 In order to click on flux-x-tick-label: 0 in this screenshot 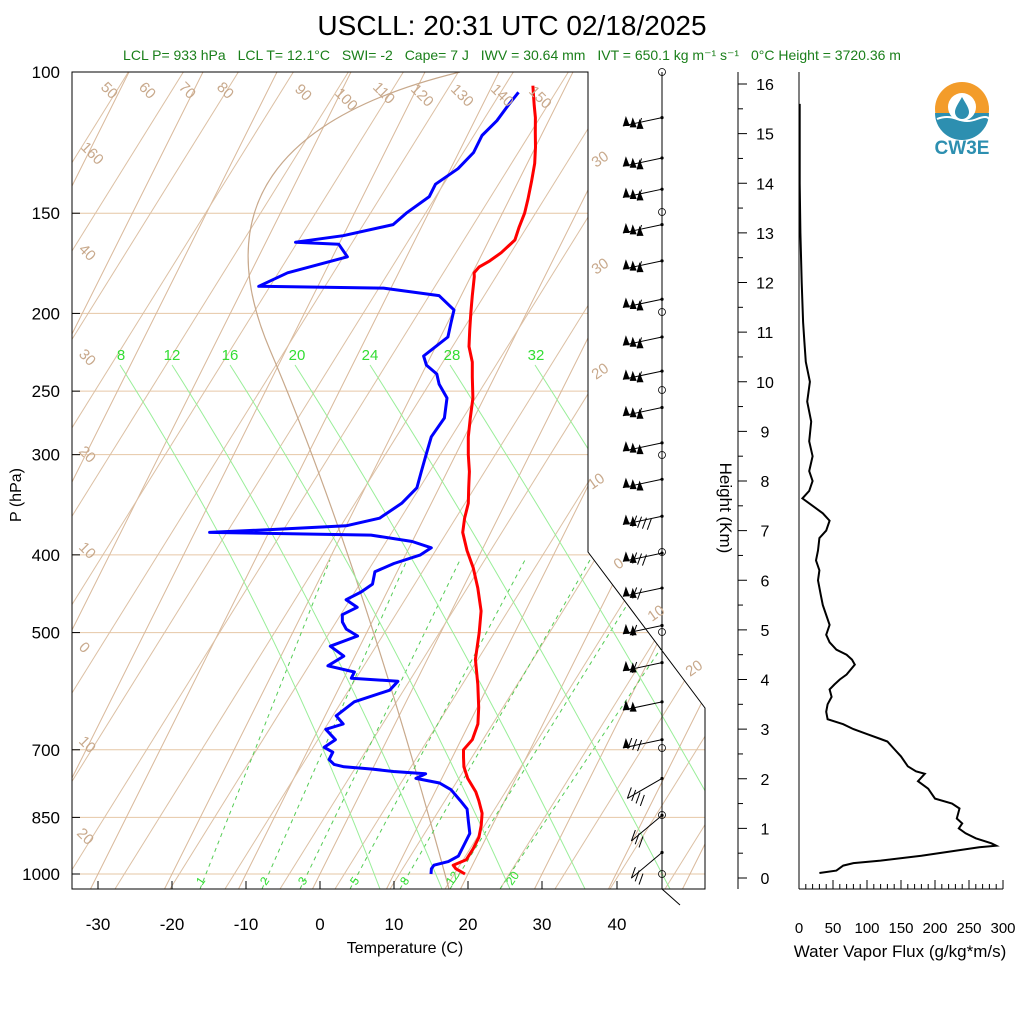, I will do `click(799, 928)`.